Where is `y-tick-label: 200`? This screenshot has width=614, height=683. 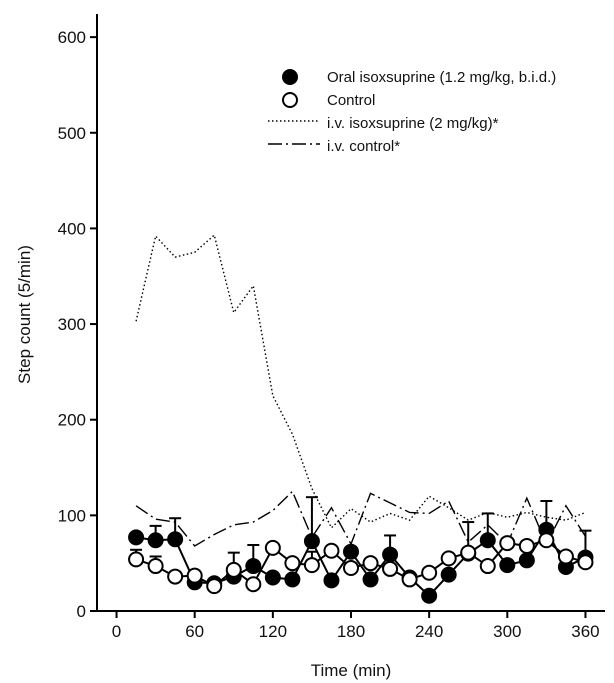
y-tick-label: 200 is located at coordinates (72, 420).